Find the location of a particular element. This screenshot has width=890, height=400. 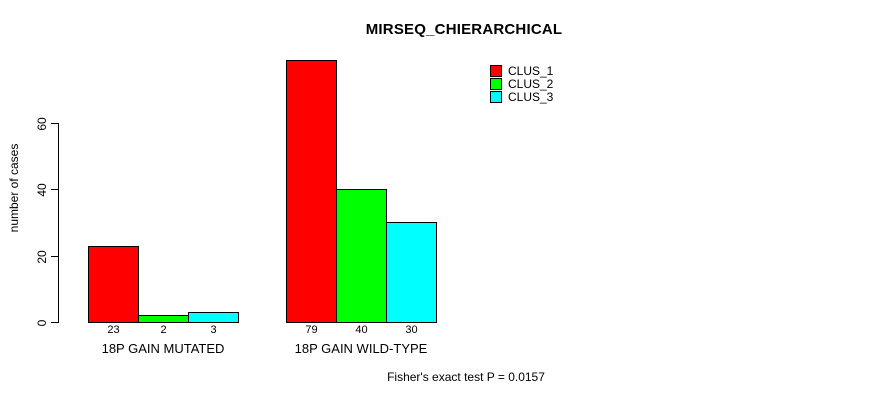

legend-row: CLUS_1 is located at coordinates (522, 70).